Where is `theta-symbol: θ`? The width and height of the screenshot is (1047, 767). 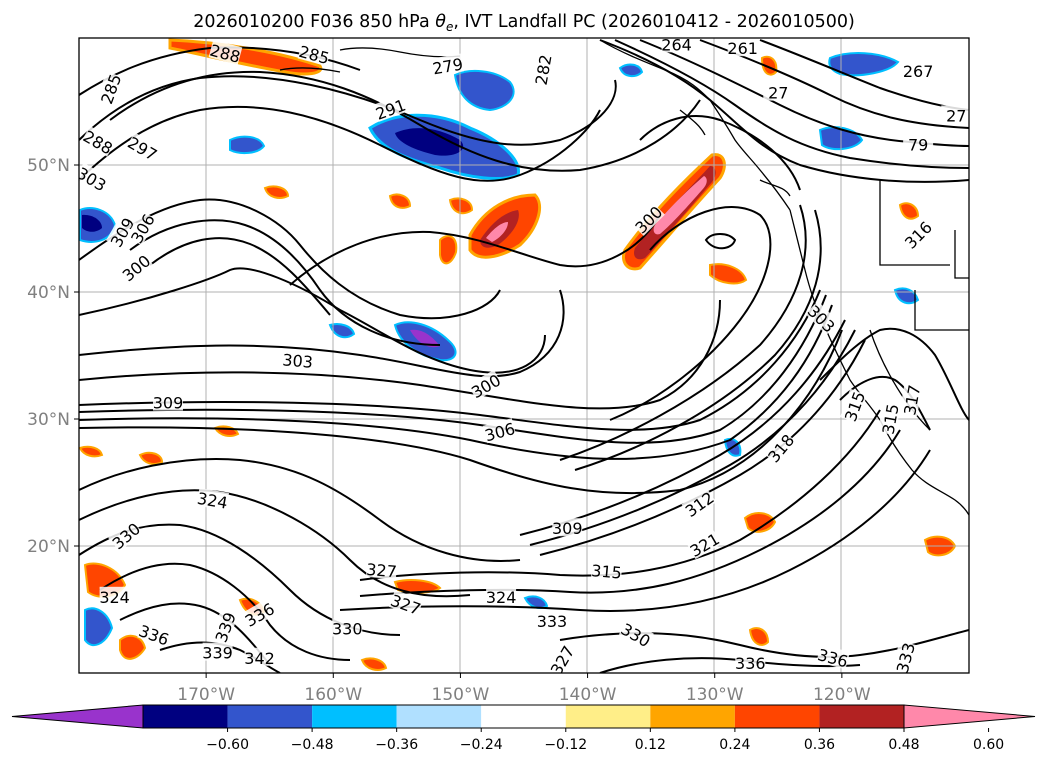 theta-symbol: θ is located at coordinates (440, 22).